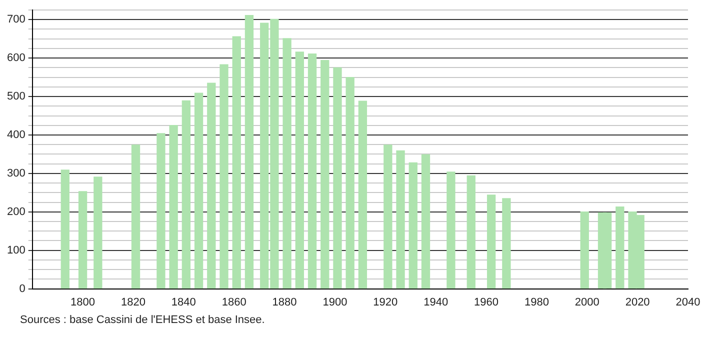 The image size is (710, 340). I want to click on x-tick-label: 1800, so click(83, 302).